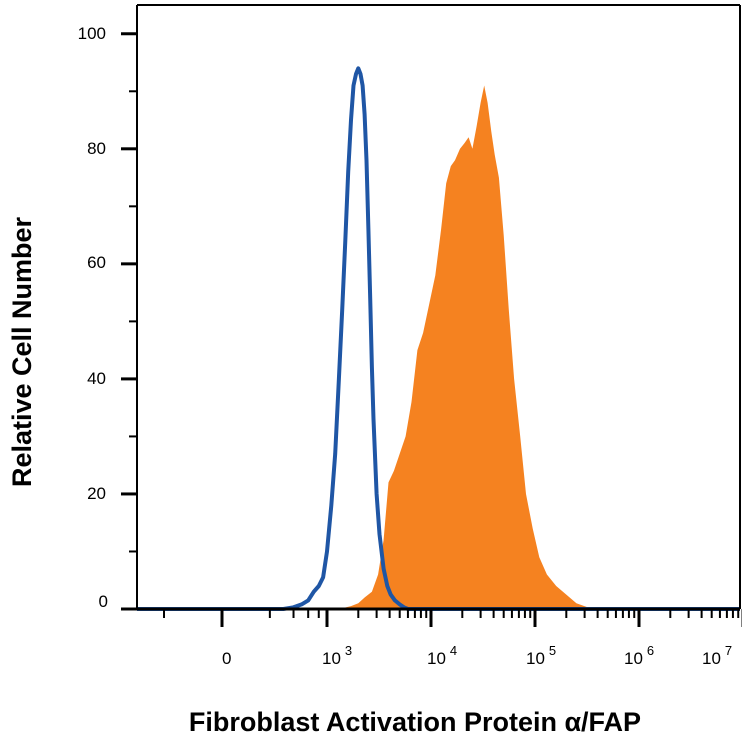  Describe the element at coordinates (541, 655) in the screenshot. I see `x-tick-label: 10 5` at that location.